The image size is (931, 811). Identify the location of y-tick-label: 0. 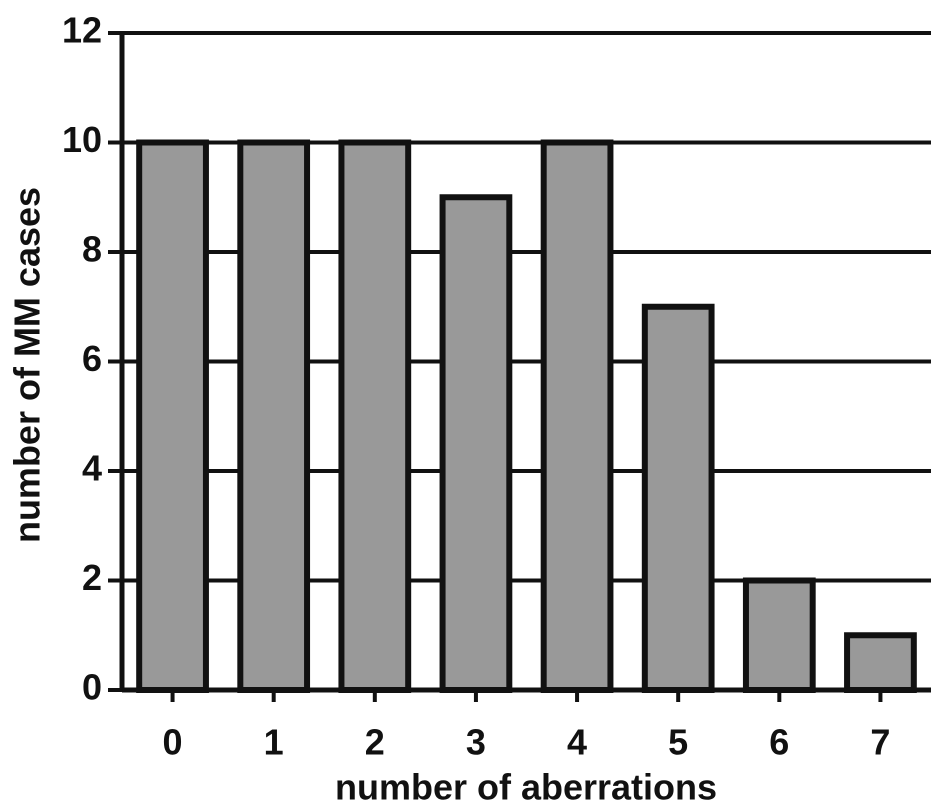
(92, 687).